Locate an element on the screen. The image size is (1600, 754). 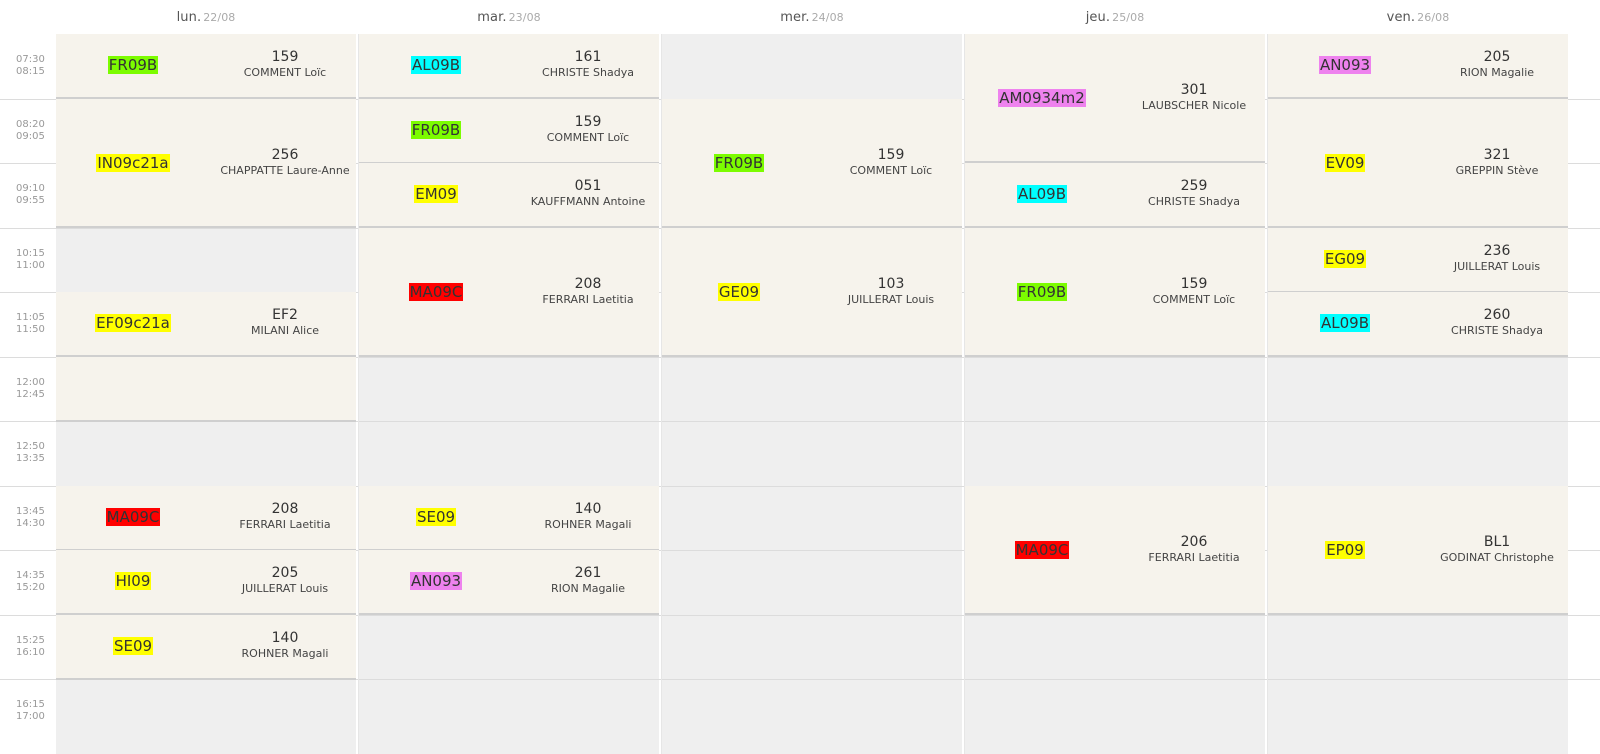
slot-start: 15:25 is located at coordinates (30, 640).